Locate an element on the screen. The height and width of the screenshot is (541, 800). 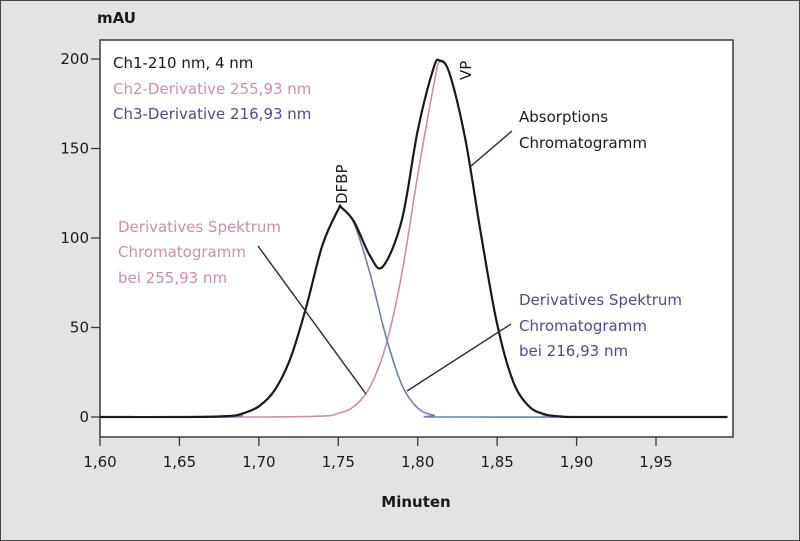
x-tick-label: 1,60 is located at coordinates (99, 462).